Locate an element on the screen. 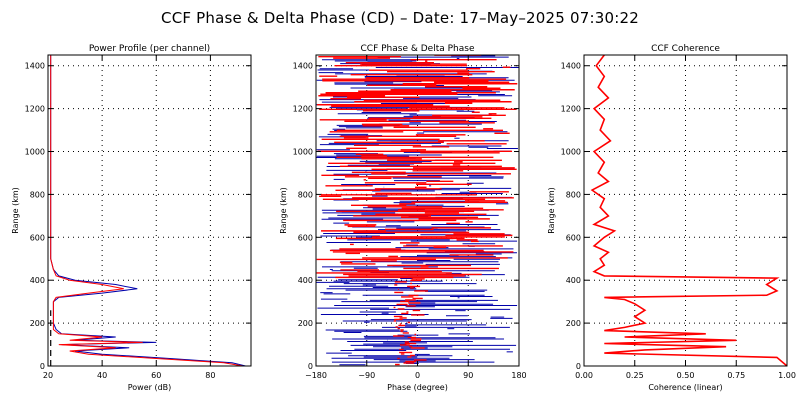  x-tick-label: 180 is located at coordinates (518, 375).